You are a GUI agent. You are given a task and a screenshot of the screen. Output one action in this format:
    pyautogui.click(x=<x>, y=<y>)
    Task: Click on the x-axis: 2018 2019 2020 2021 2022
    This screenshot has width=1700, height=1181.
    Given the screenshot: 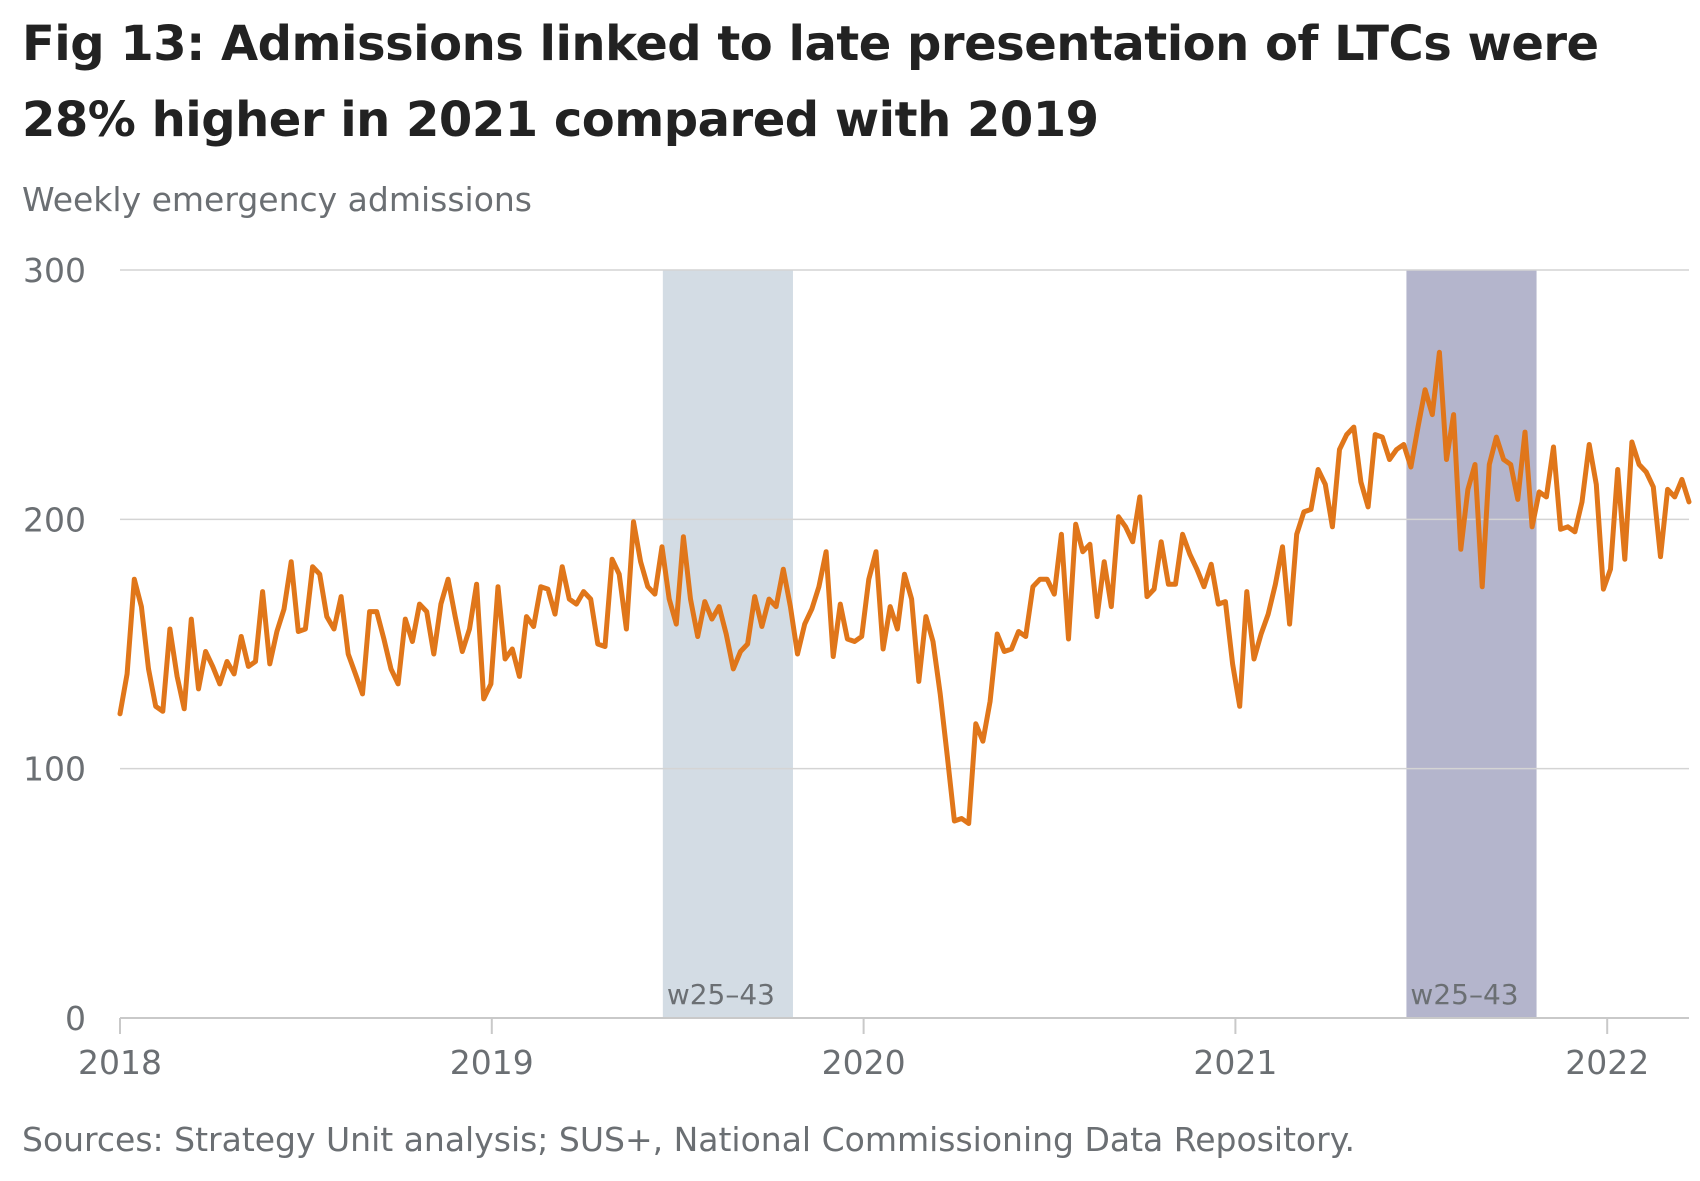 What is the action you would take?
    pyautogui.click(x=883, y=1049)
    